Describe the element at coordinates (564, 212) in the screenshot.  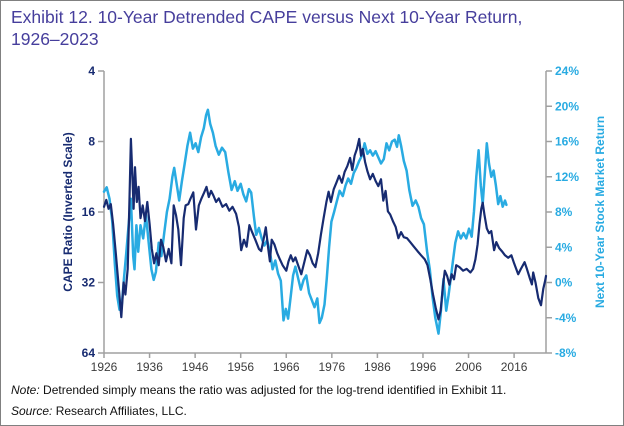
I see `right-tick-label: 8%` at that location.